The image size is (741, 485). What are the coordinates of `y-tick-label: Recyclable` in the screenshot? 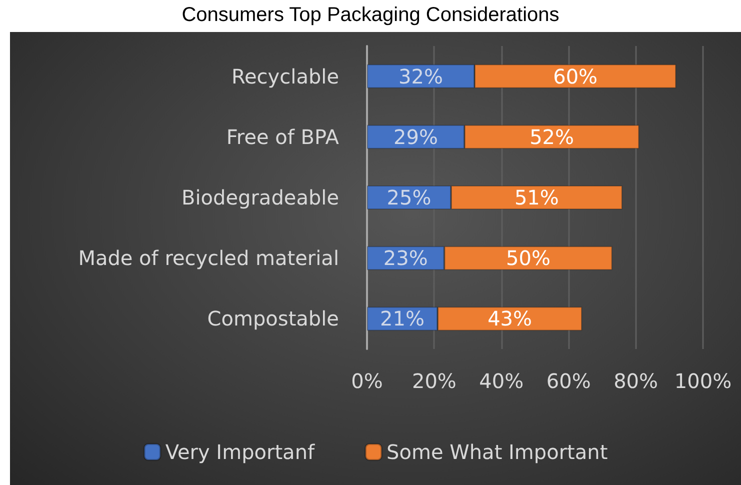 It's located at (285, 76).